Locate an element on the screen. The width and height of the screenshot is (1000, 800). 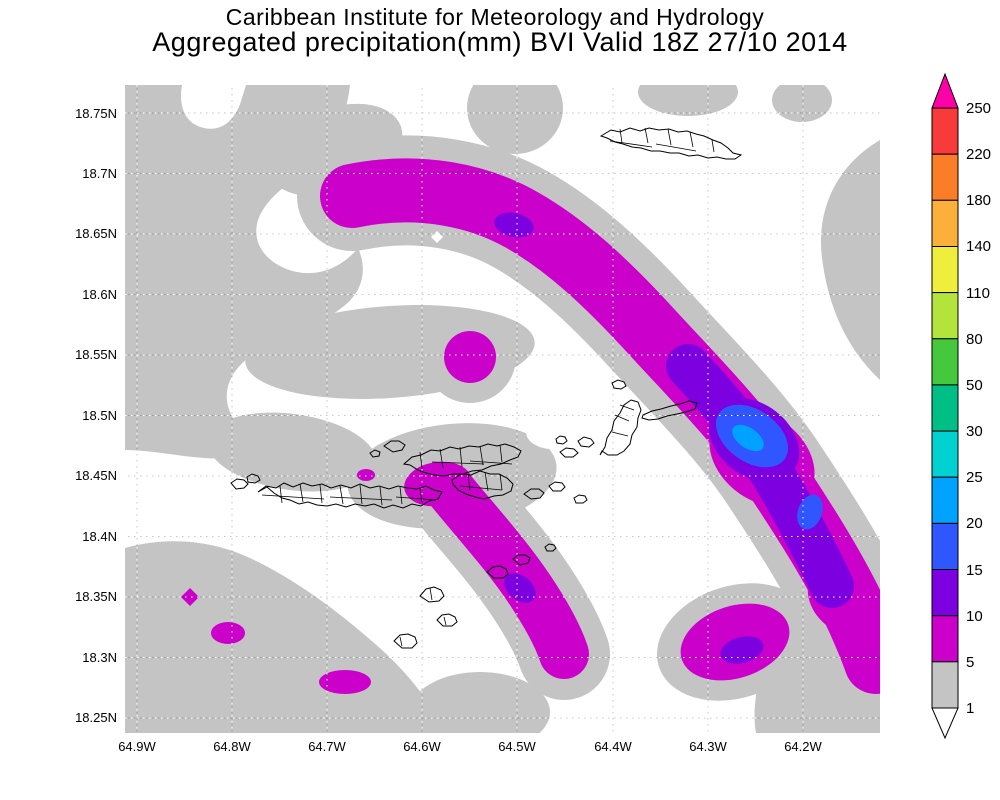
y-axis-label: 18.55N is located at coordinates (96, 354).